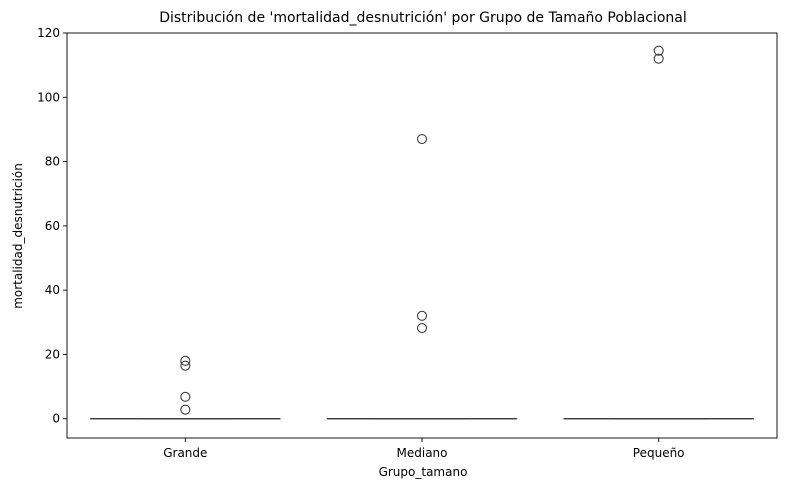 The height and width of the screenshot is (490, 790). What do you see at coordinates (52, 290) in the screenshot?
I see `y-tick-label: 40` at bounding box center [52, 290].